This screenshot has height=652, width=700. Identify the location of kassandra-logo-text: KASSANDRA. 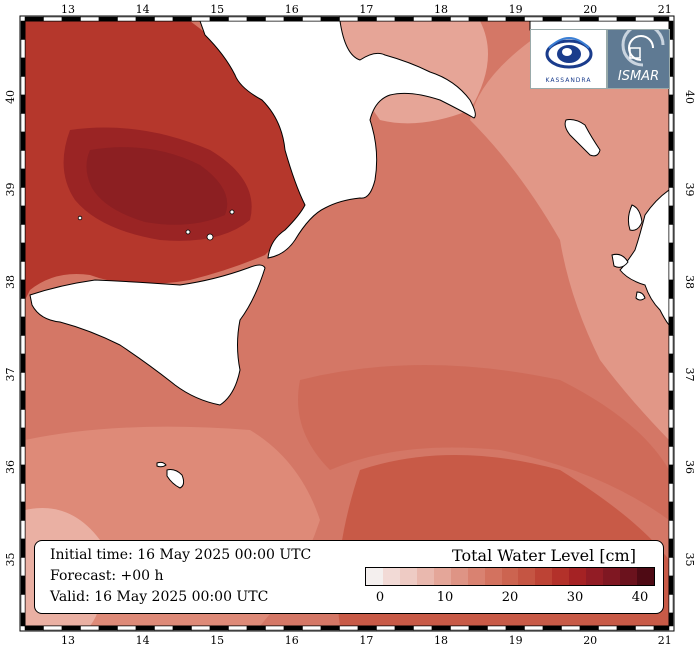
(568, 80).